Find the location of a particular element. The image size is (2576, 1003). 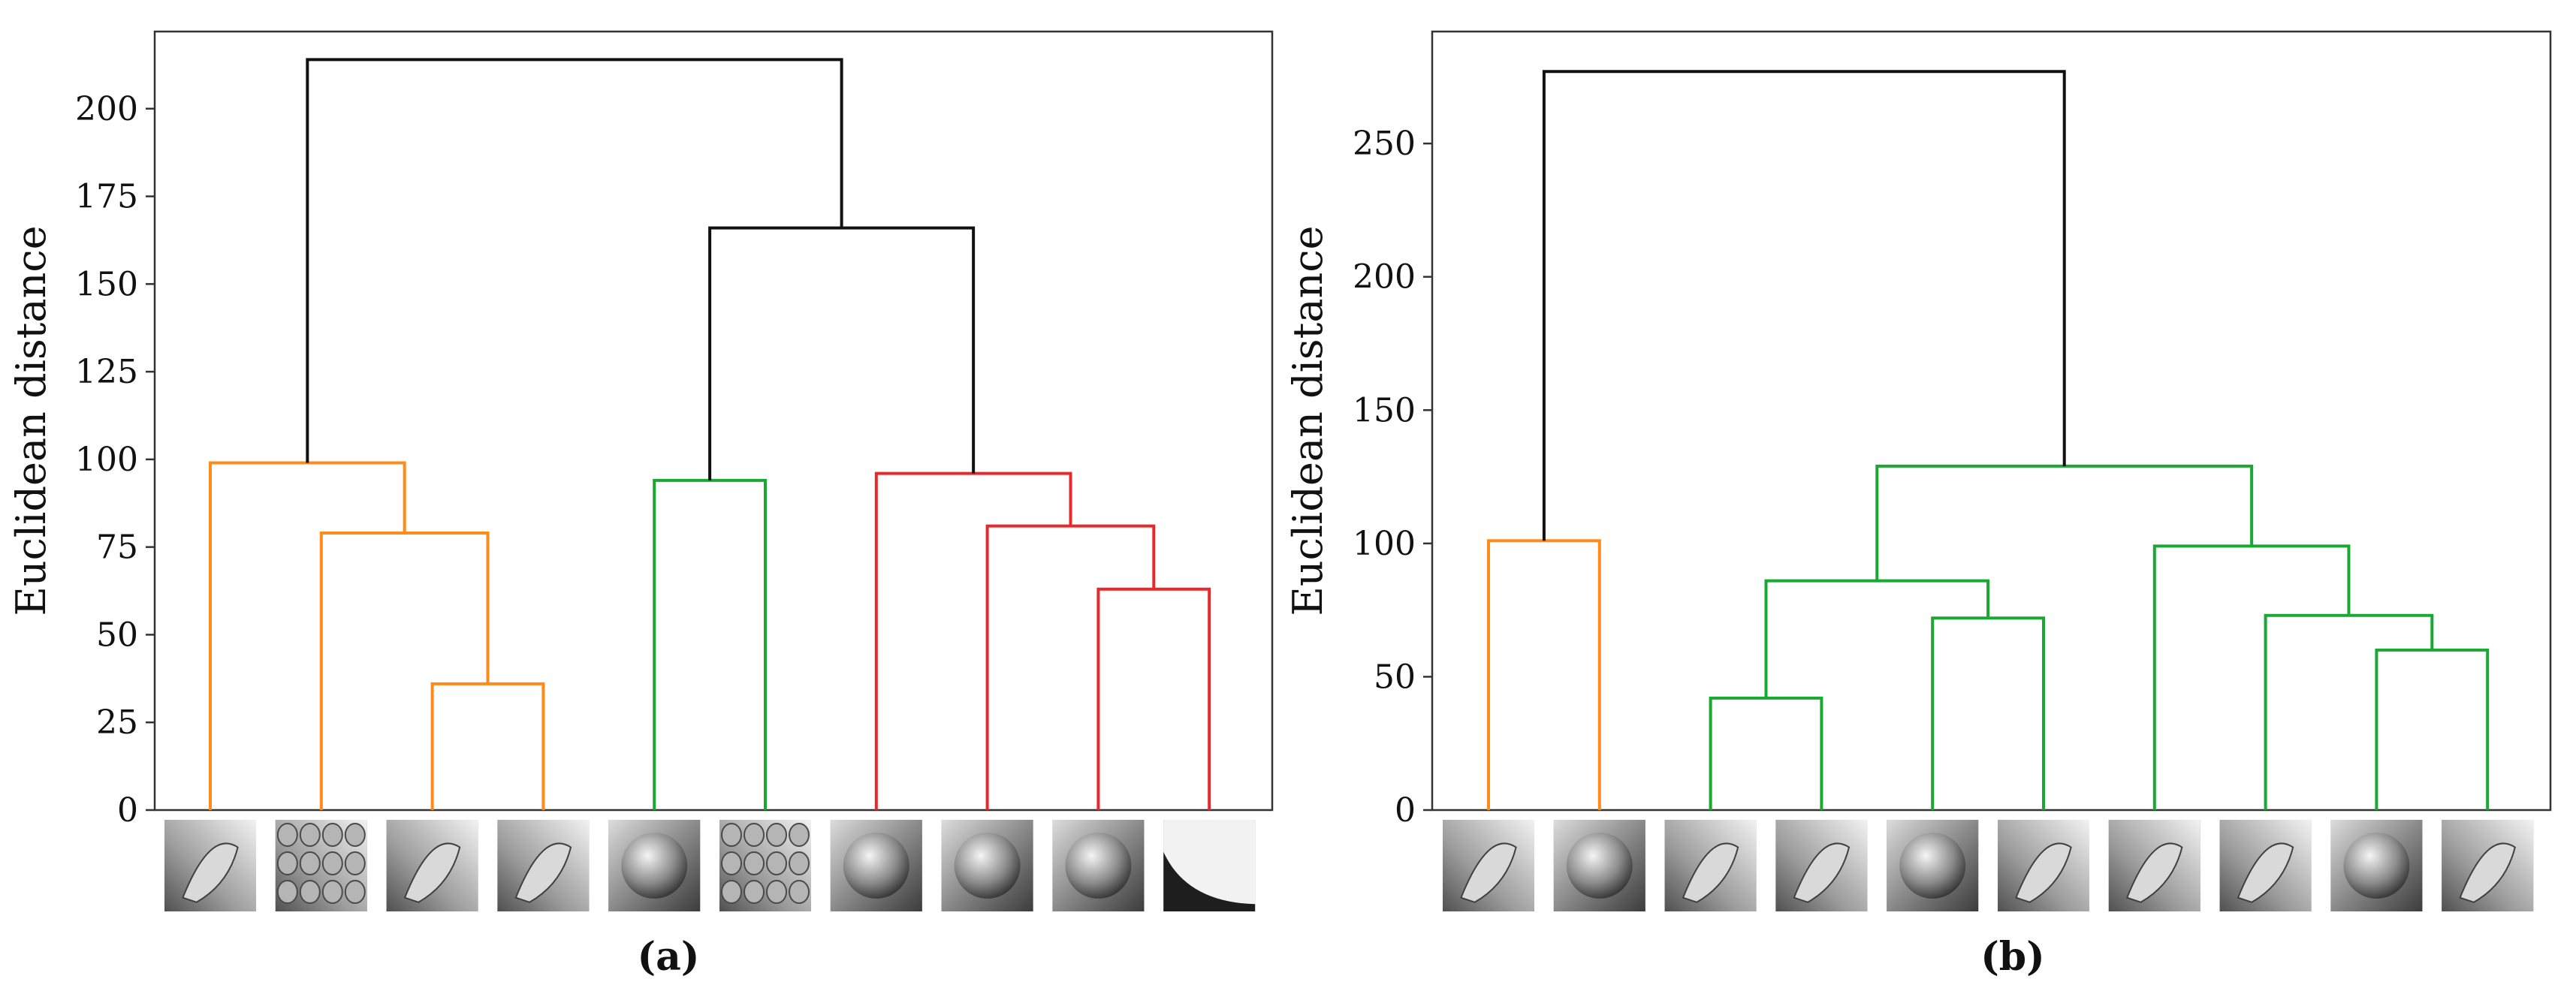

y-tick-label: 25 is located at coordinates (117, 722).